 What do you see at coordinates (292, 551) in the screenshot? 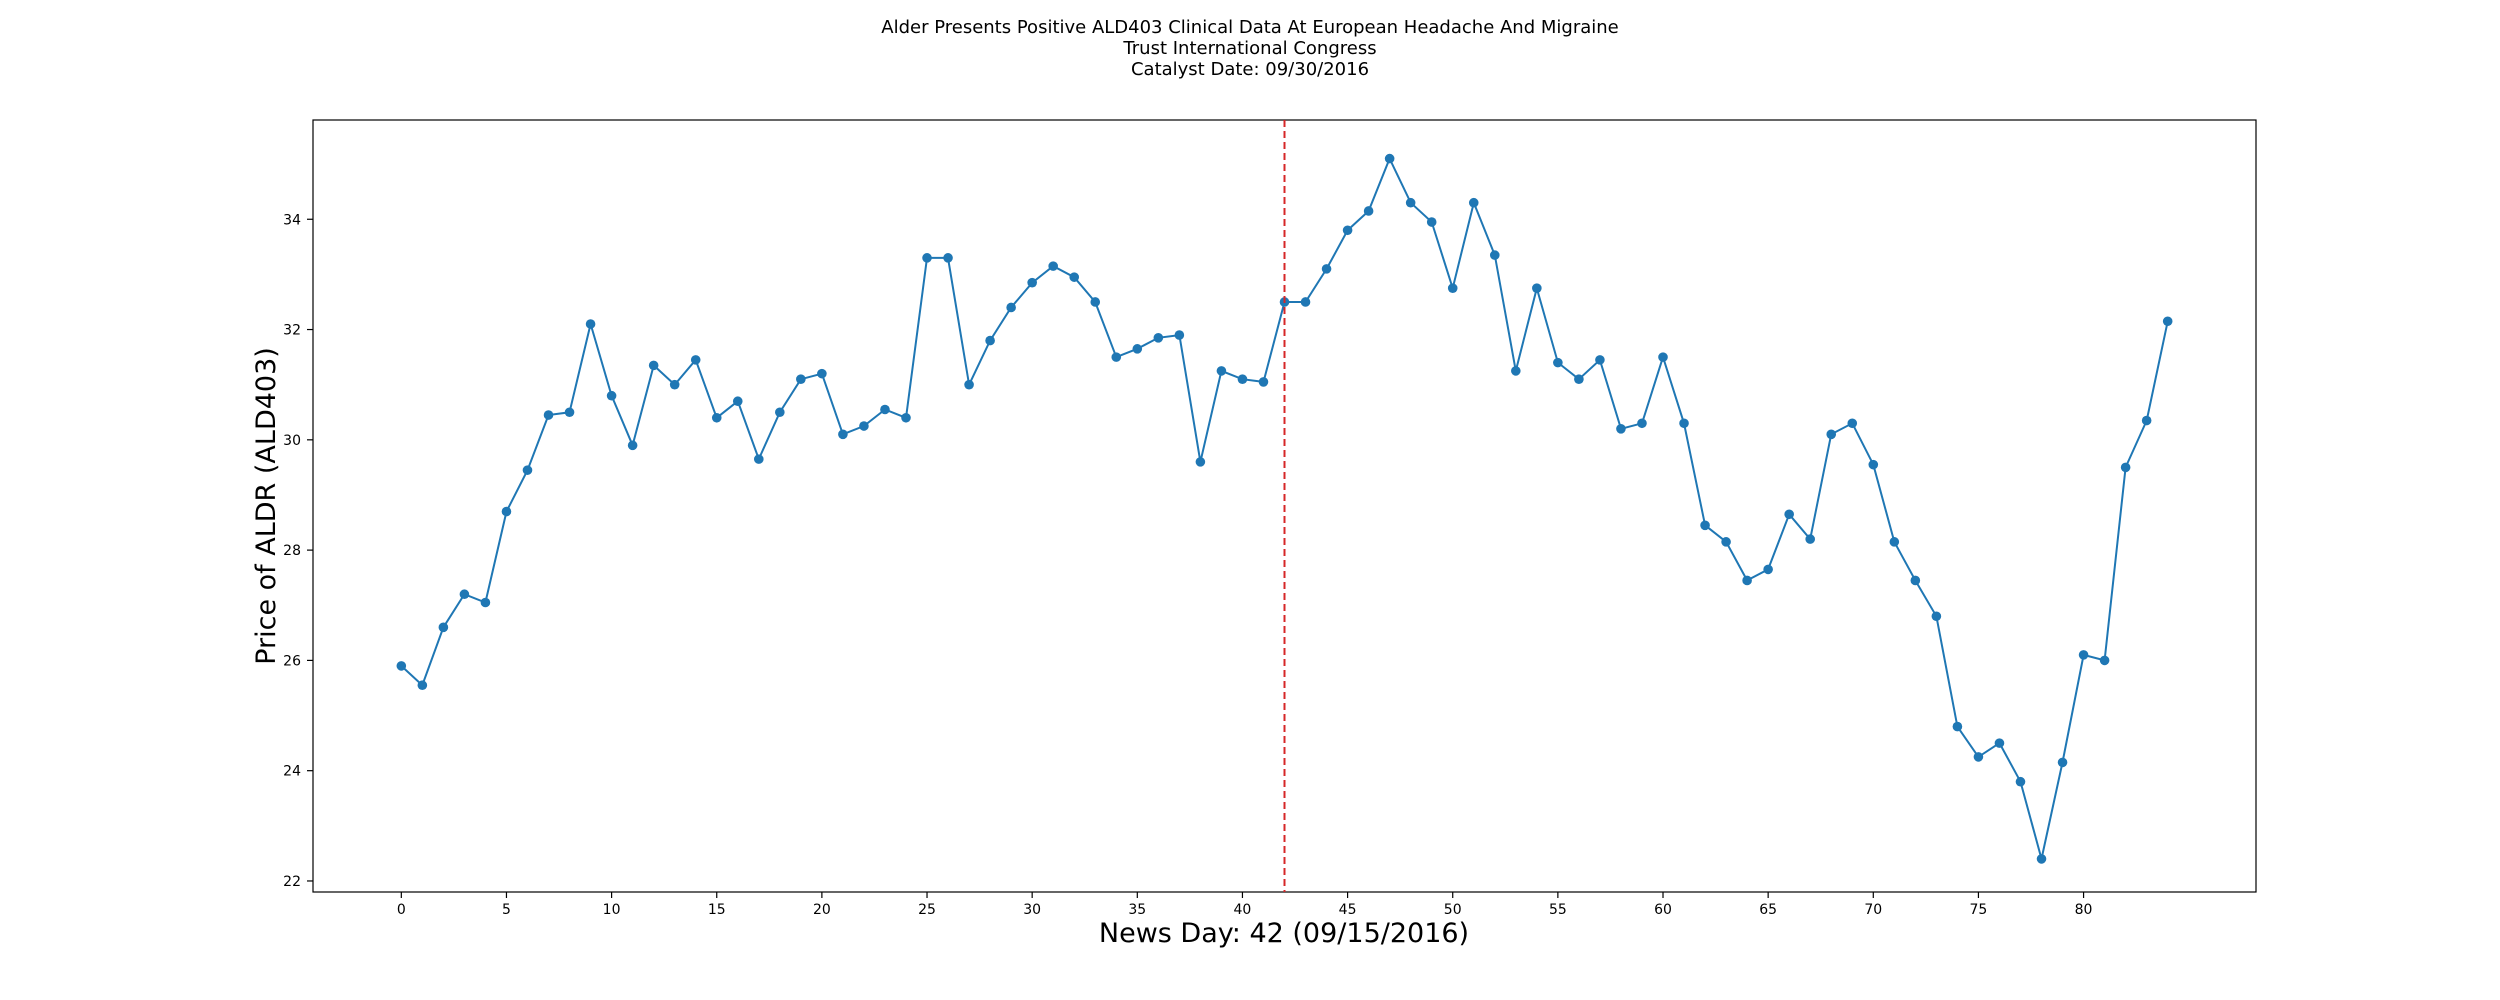
I see `y-tick-label: 28` at bounding box center [292, 551].